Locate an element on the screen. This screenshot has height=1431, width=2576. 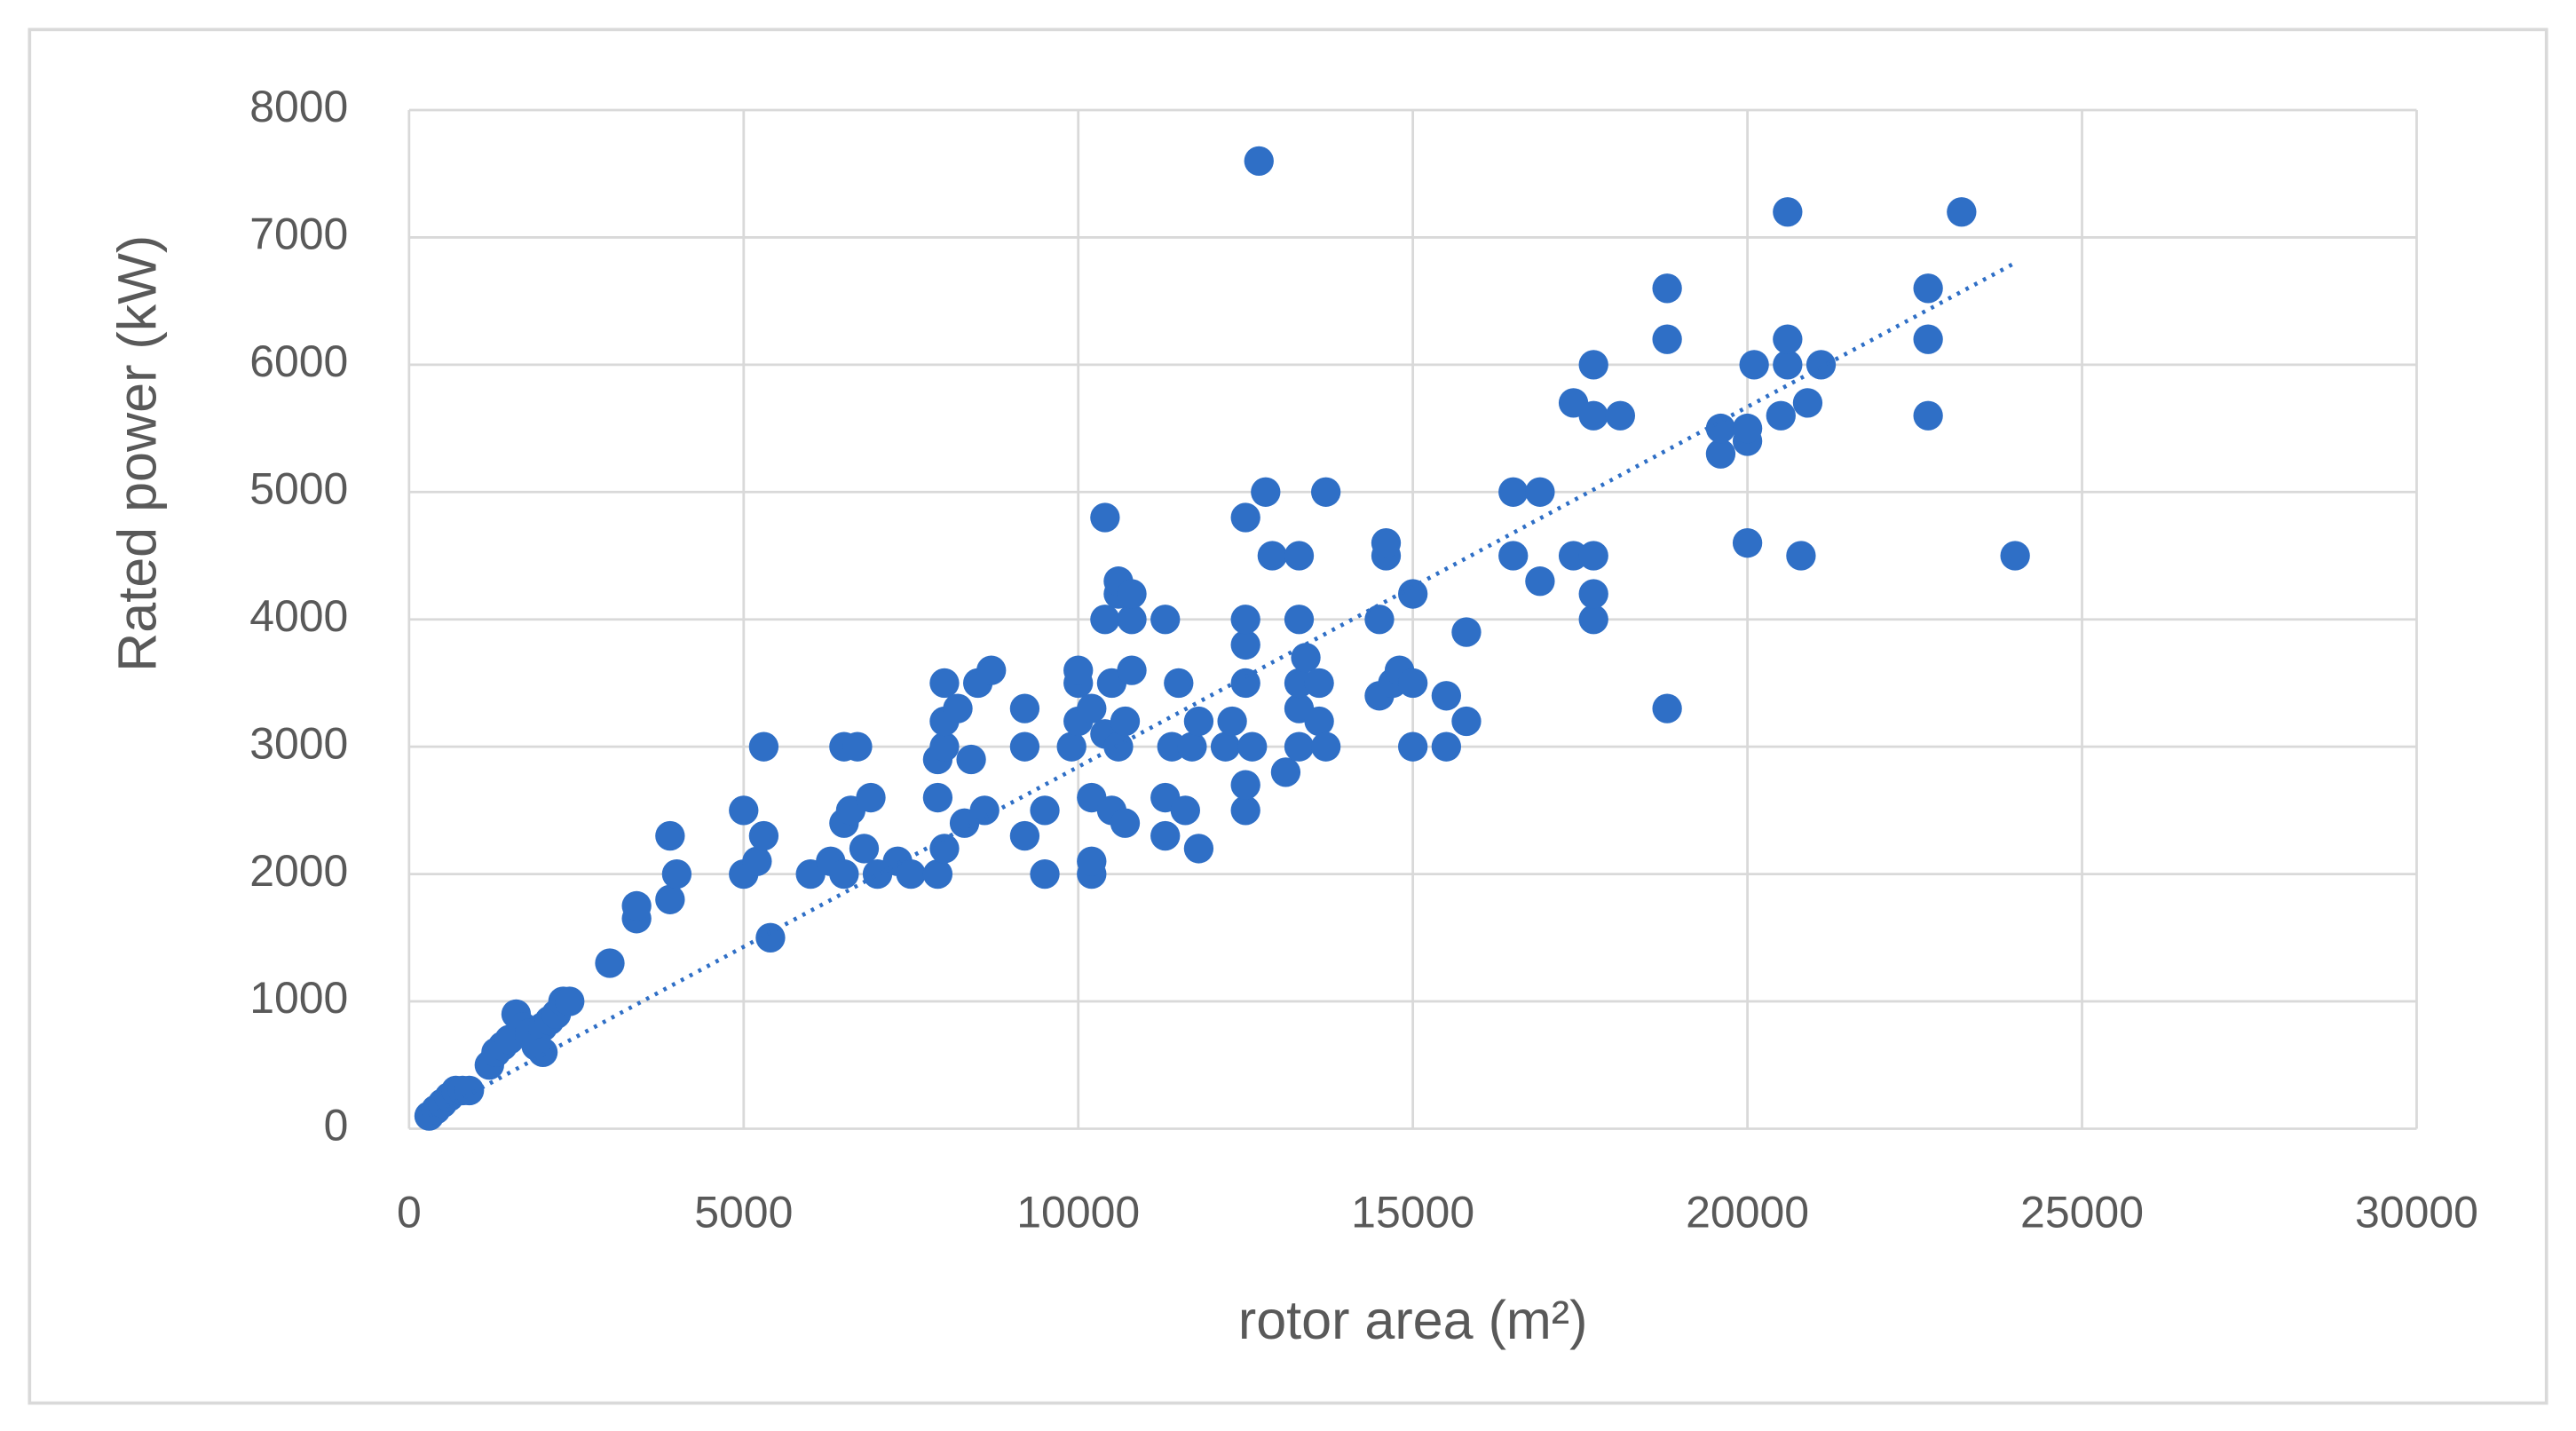
x-tick-label: 15000 is located at coordinates (1412, 1212).